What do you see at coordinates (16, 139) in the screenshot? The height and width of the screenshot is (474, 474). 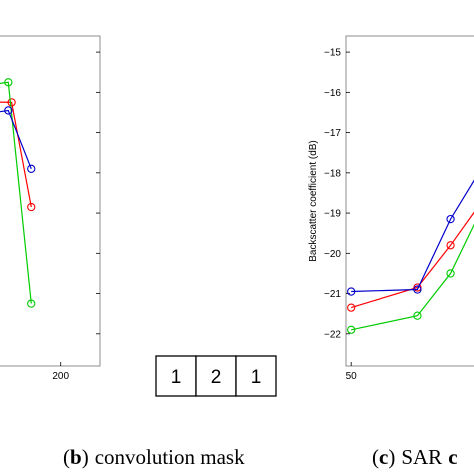 I see `b-series-2-line` at bounding box center [16, 139].